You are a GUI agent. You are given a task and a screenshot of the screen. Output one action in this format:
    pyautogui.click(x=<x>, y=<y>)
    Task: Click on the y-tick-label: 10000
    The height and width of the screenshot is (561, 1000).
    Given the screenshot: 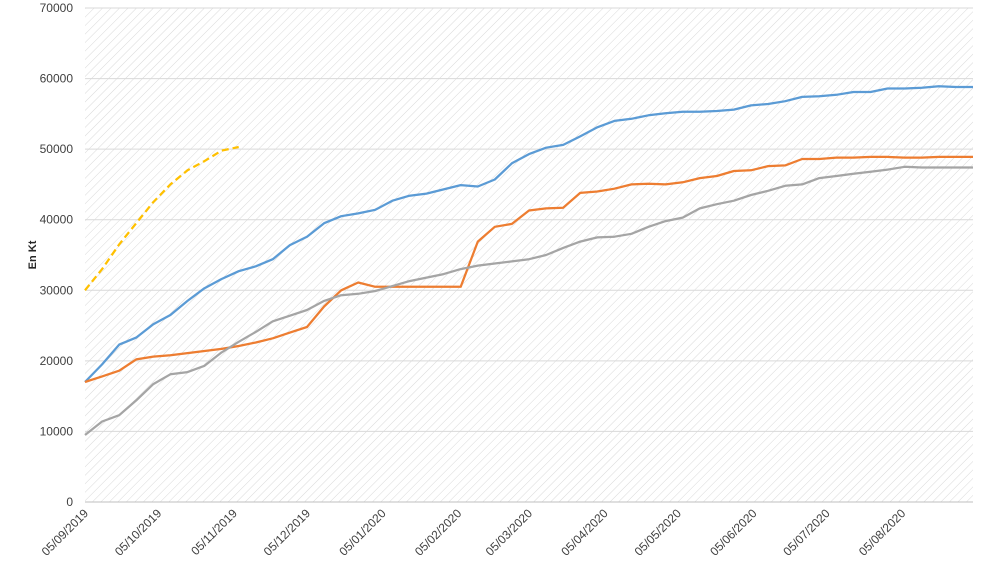 What is the action you would take?
    pyautogui.click(x=57, y=431)
    